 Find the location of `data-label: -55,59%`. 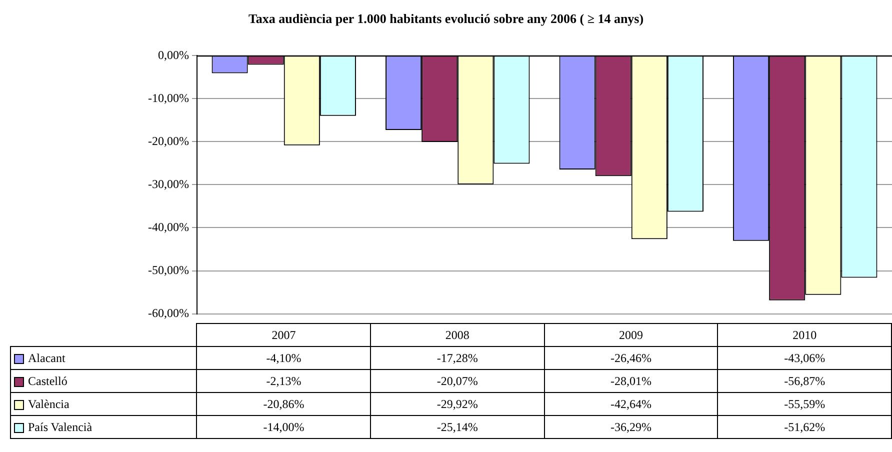

data-label: -55,59% is located at coordinates (805, 404).